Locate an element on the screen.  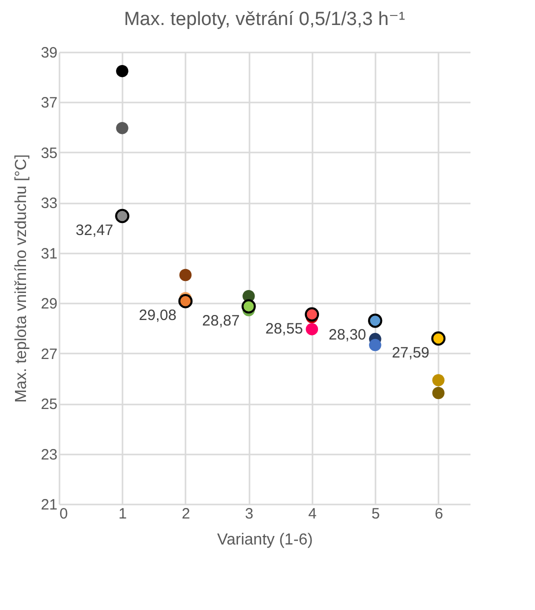
data-label: 28,87 is located at coordinates (221, 321).